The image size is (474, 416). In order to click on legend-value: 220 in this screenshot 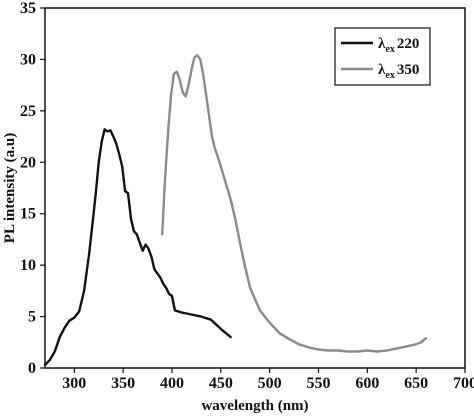, I will do `click(408, 44)`.